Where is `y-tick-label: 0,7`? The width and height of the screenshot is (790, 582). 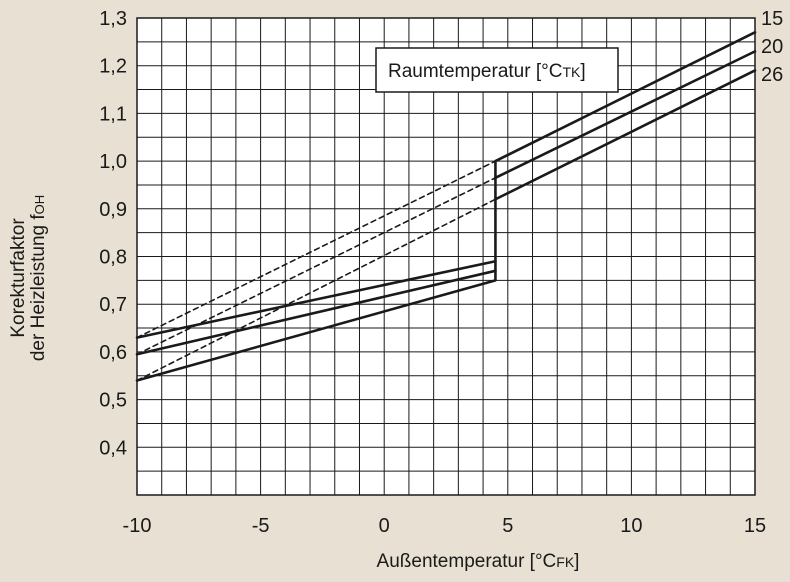 y-tick-label: 0,7 is located at coordinates (113, 305).